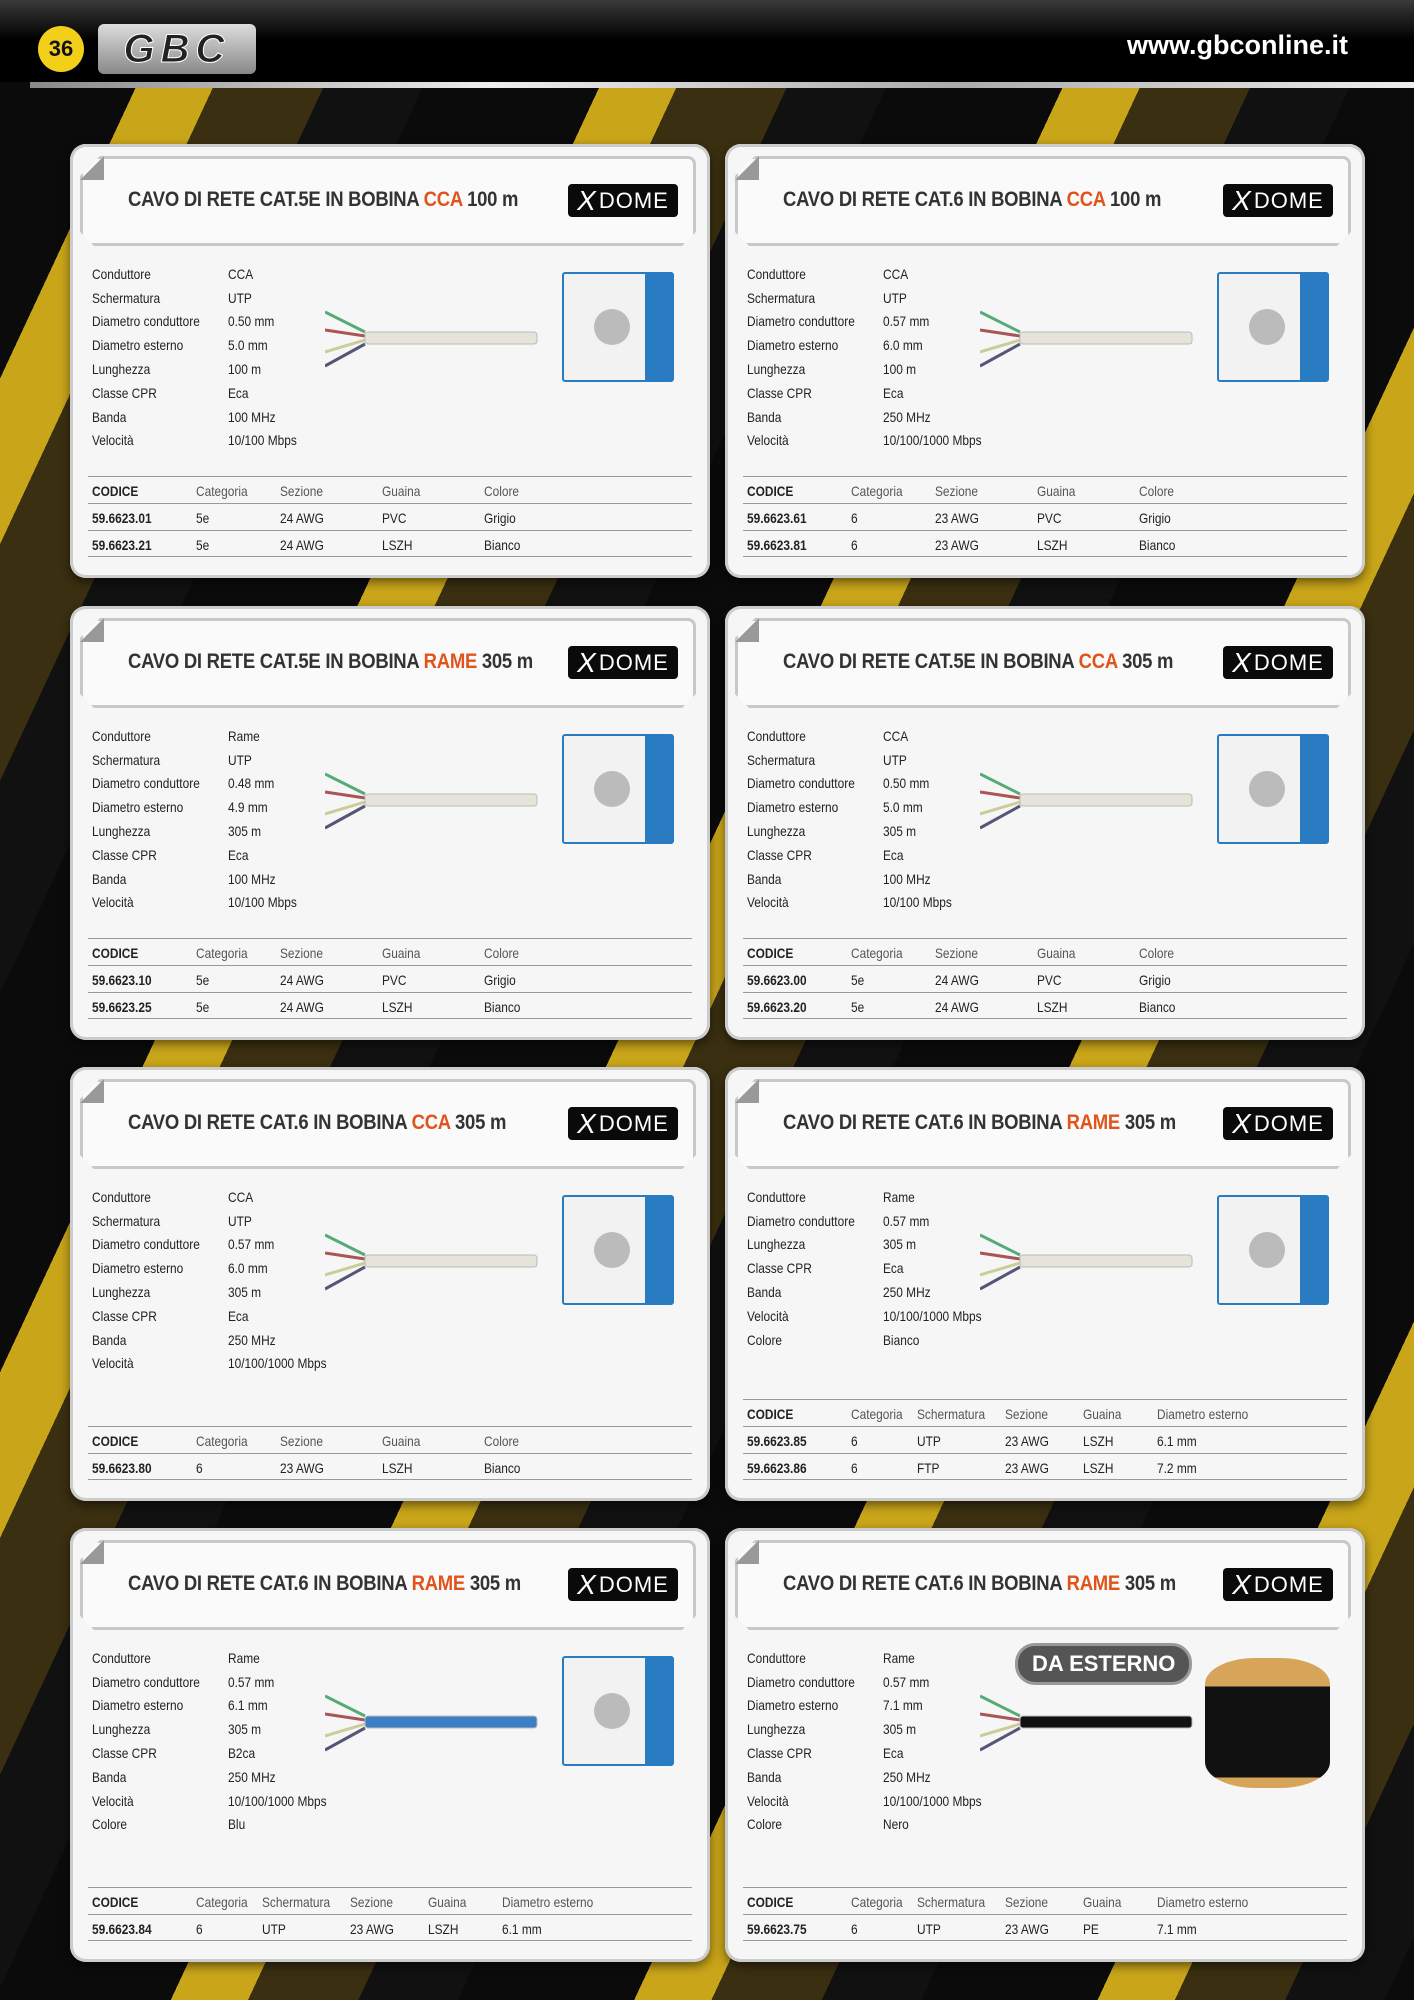 The height and width of the screenshot is (2000, 1414). I want to click on spec-value: 6.0 mm, so click(248, 1268).